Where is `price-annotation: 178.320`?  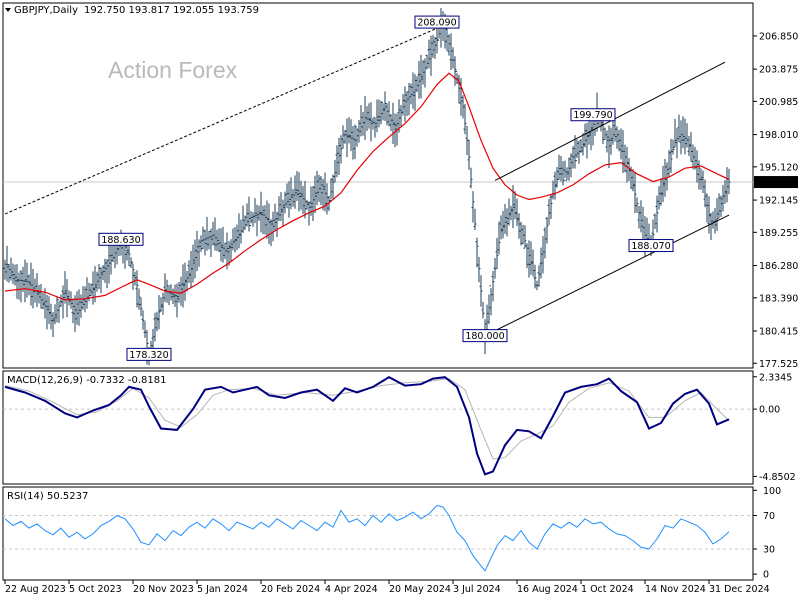
price-annotation: 178.320 is located at coordinates (149, 354).